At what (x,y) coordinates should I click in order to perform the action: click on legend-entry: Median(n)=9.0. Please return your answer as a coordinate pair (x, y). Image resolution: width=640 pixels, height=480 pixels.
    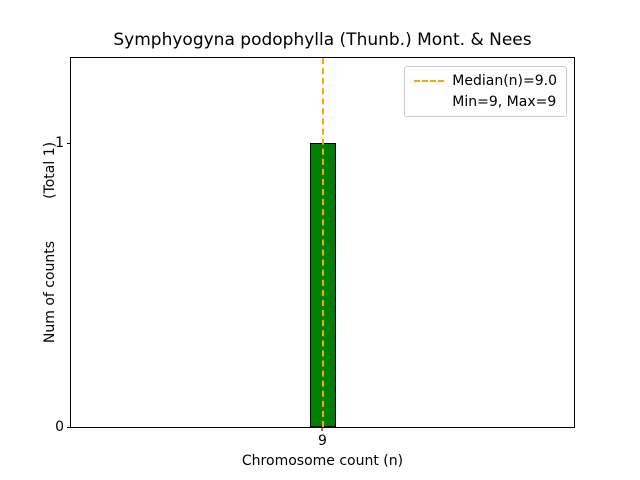
    Looking at the image, I should click on (485, 81).